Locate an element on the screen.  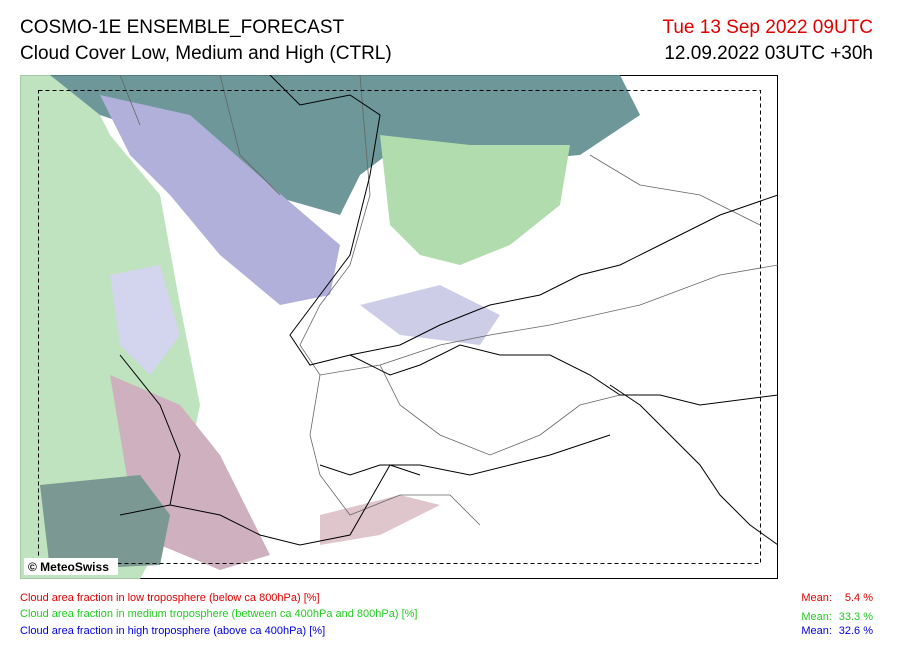
mean-value: 32.6 % is located at coordinates (855, 631).